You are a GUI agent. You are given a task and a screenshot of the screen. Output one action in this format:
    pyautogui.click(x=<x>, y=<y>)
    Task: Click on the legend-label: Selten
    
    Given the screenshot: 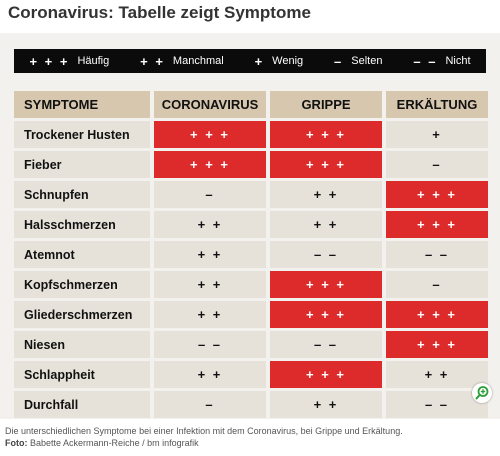 What is the action you would take?
    pyautogui.click(x=367, y=61)
    